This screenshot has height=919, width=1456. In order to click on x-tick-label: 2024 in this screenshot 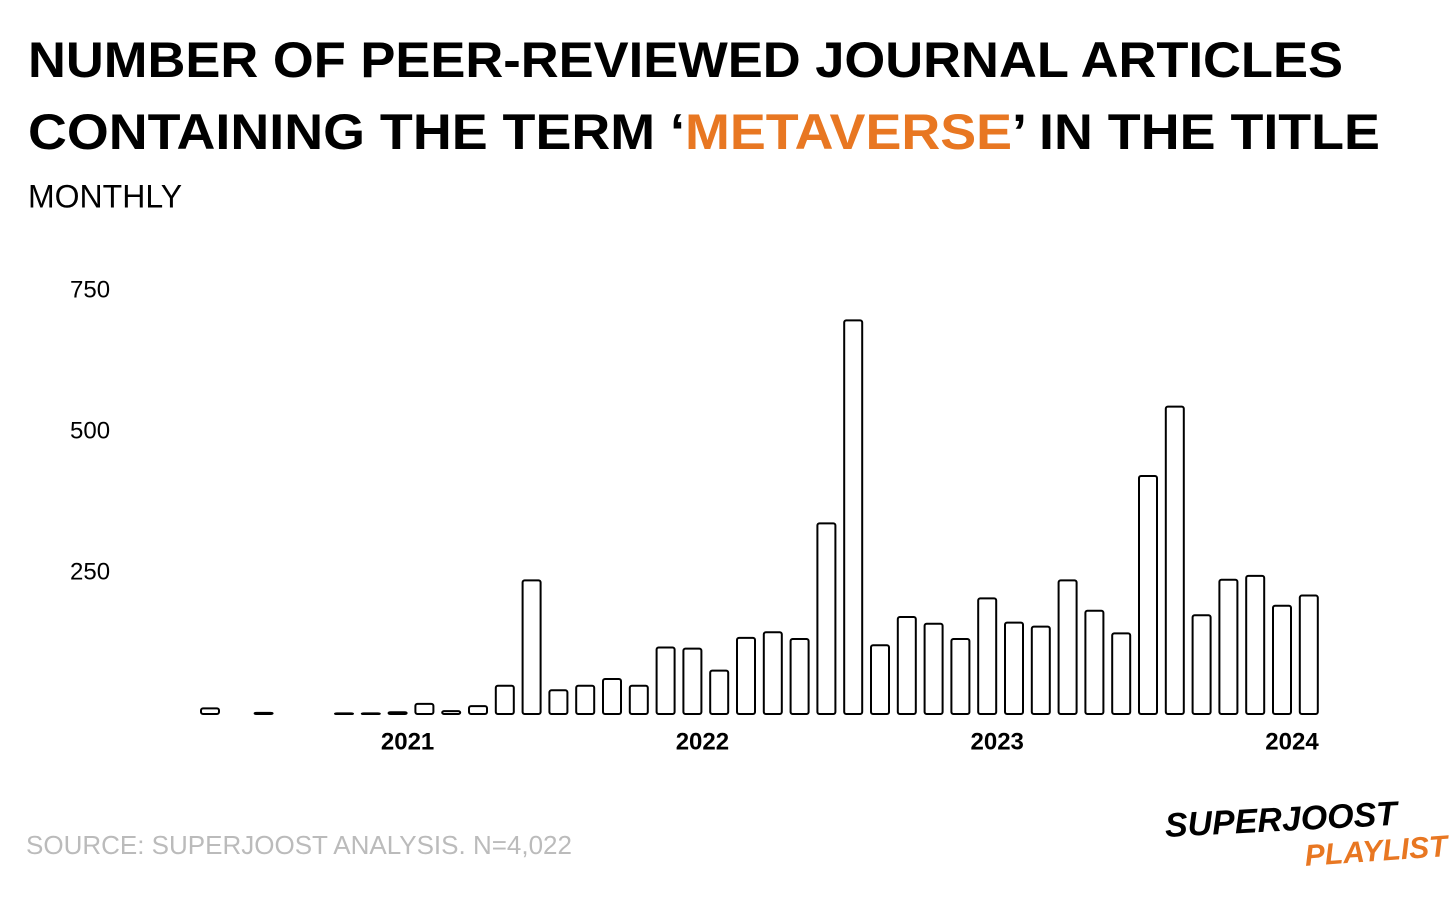, I will do `click(1292, 741)`.